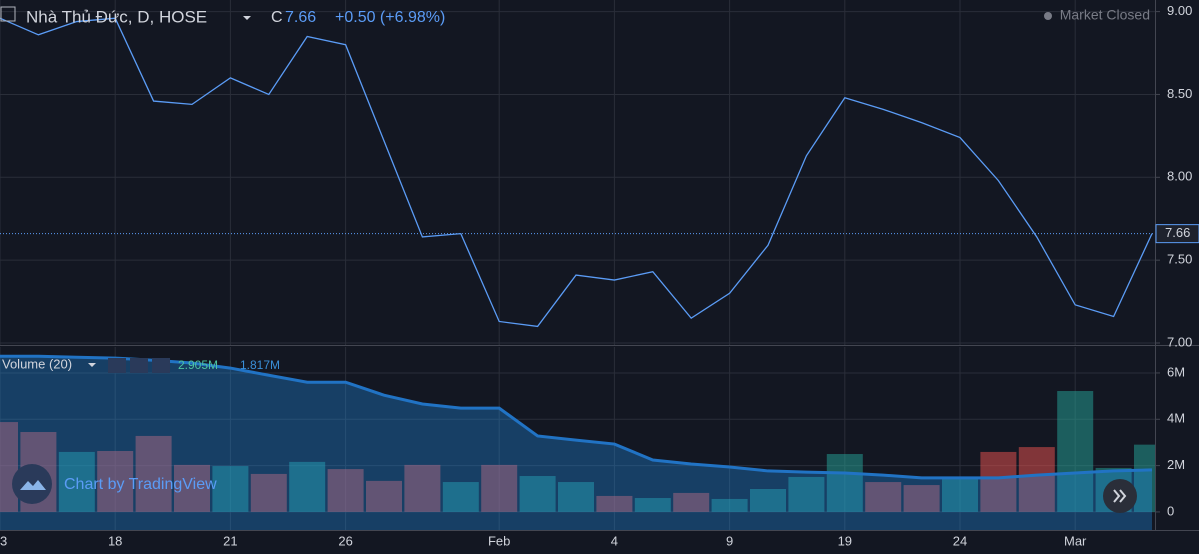 This screenshot has height=554, width=1199. I want to click on watermark: Chart by TradingView, so click(140, 484).